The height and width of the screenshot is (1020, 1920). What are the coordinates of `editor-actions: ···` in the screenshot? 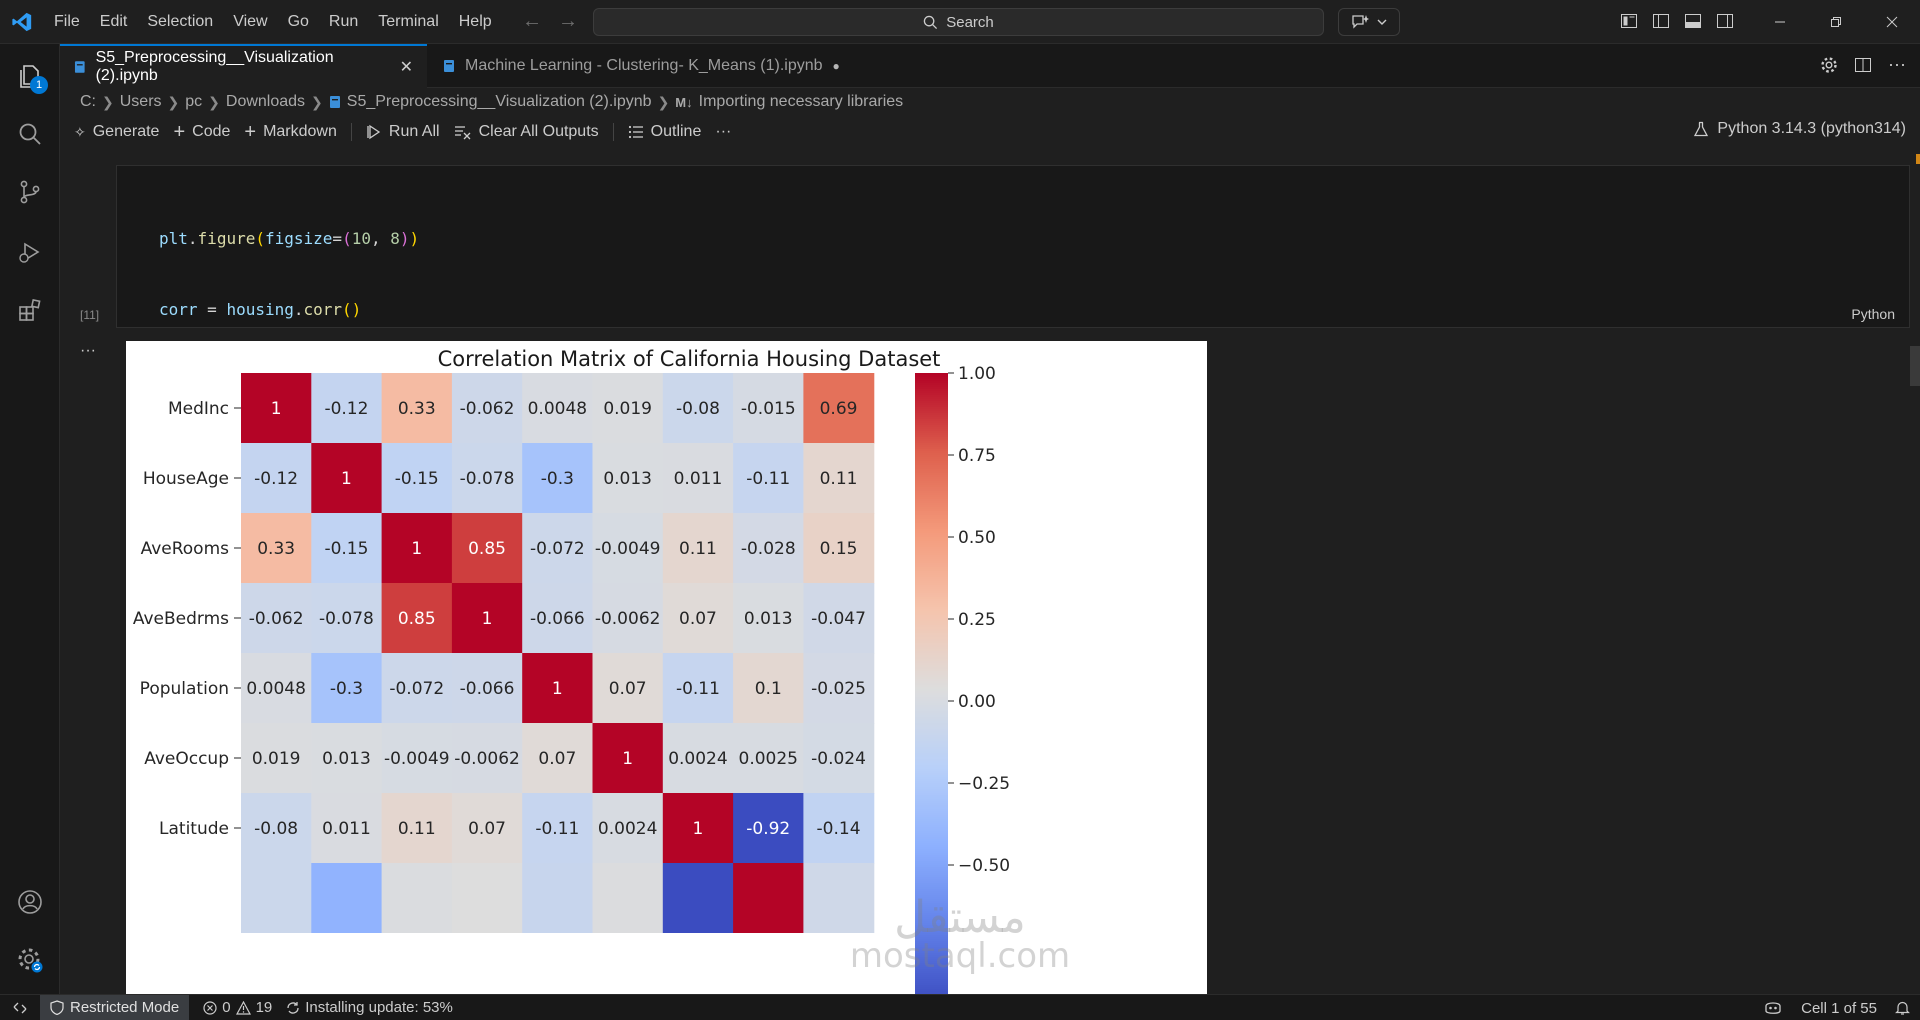 It's located at (1863, 64).